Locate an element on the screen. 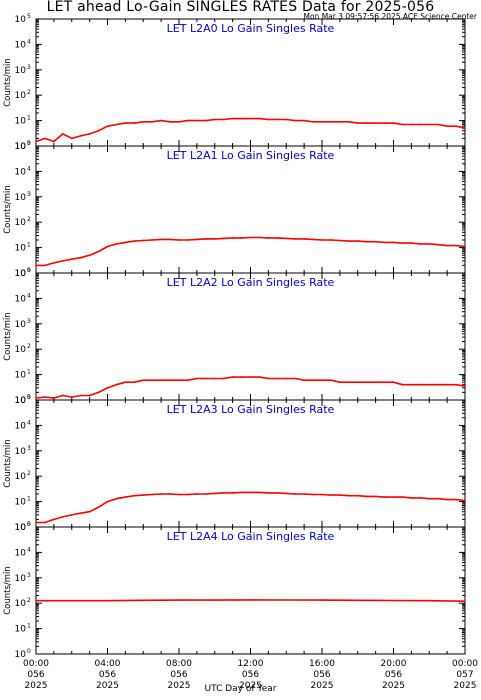 This screenshot has height=700, width=481. x-tick-label: 20:00 is located at coordinates (394, 664).